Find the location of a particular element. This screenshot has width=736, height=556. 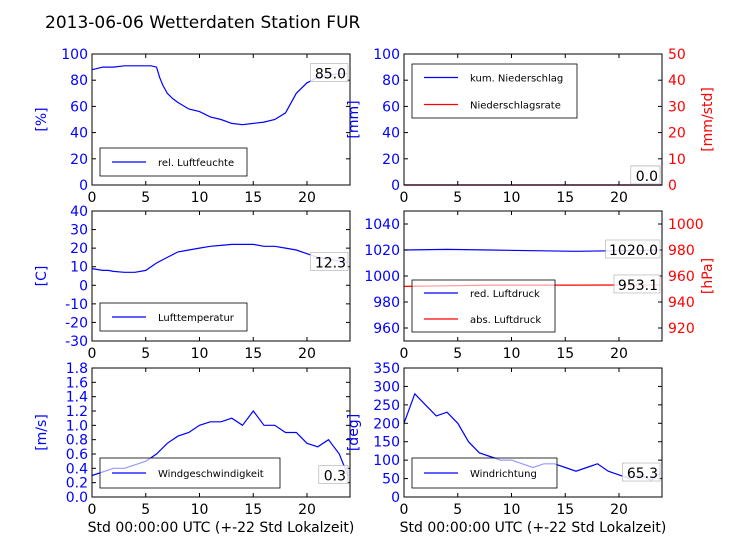

y-axis-label: [mm] is located at coordinates (354, 119).